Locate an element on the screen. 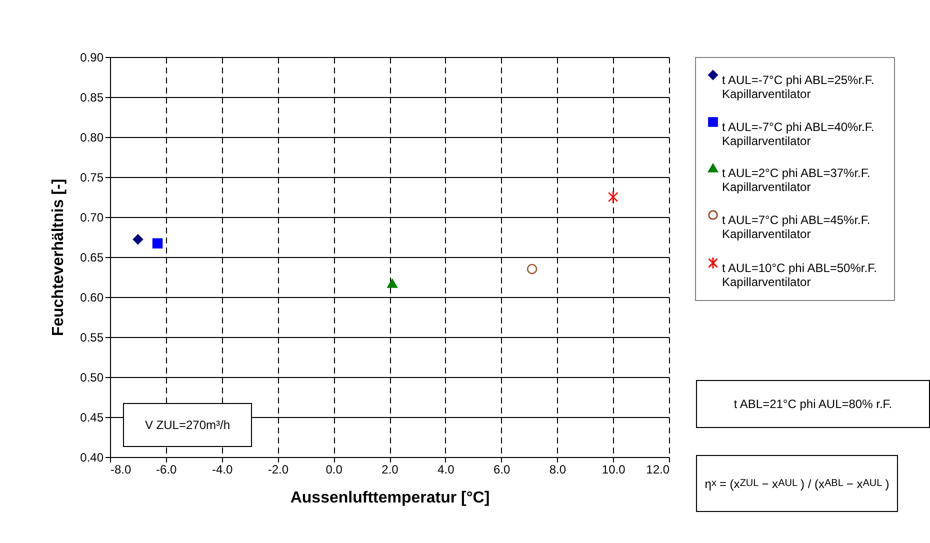  x-tick-label: 8.0 is located at coordinates (557, 469).